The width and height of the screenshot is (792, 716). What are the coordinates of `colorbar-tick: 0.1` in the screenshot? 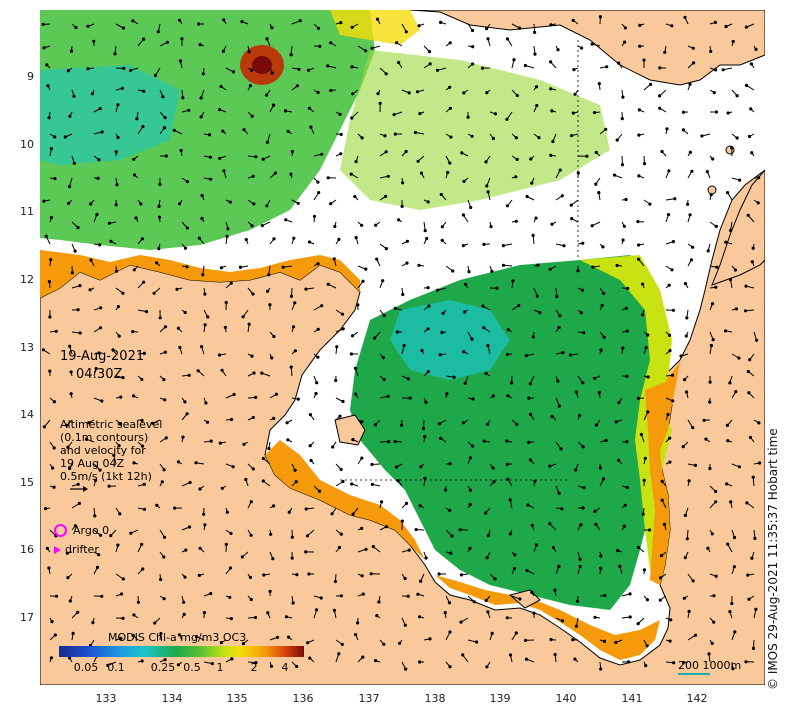 It's located at (116, 667).